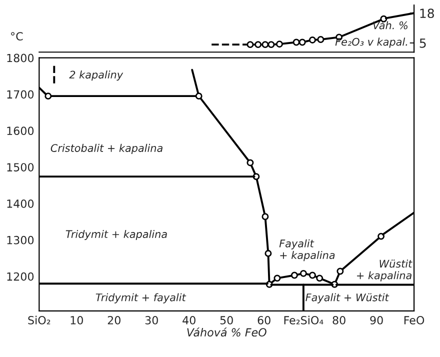 Image resolution: width=440 pixels, height=357 pixels. Describe the element at coordinates (20, 94) in the screenshot. I see `y-tick-label: 1700` at that location.